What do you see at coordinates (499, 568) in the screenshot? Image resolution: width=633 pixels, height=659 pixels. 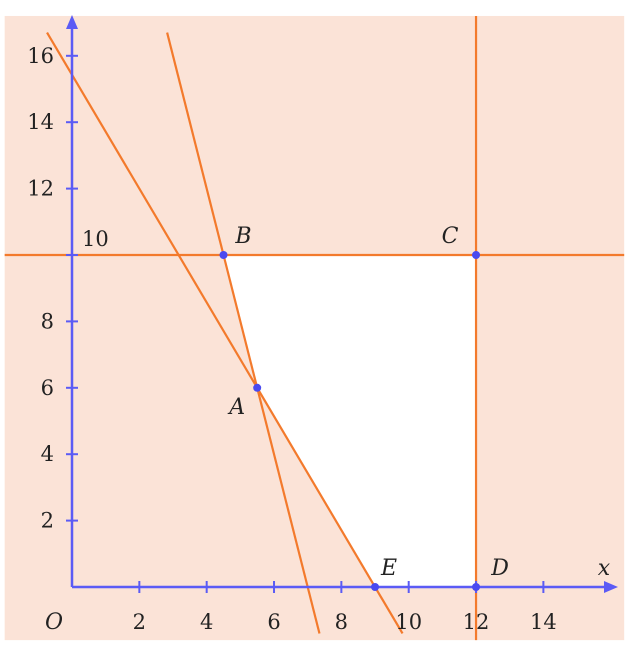 I see `point-label-D: D` at bounding box center [499, 568].